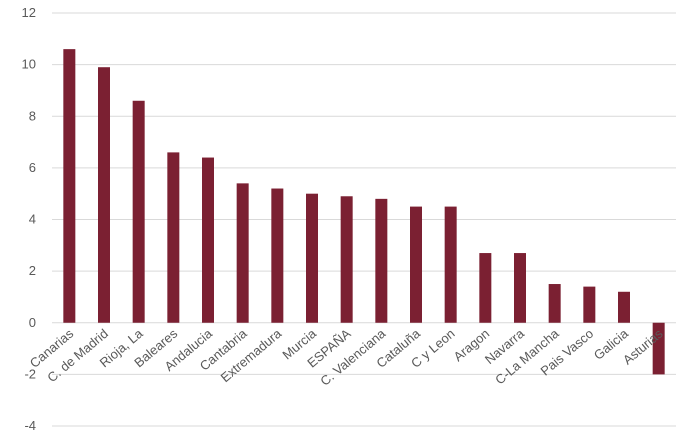 The height and width of the screenshot is (438, 684). Describe the element at coordinates (104, 195) in the screenshot. I see `bar-c-de-madrid` at that location.